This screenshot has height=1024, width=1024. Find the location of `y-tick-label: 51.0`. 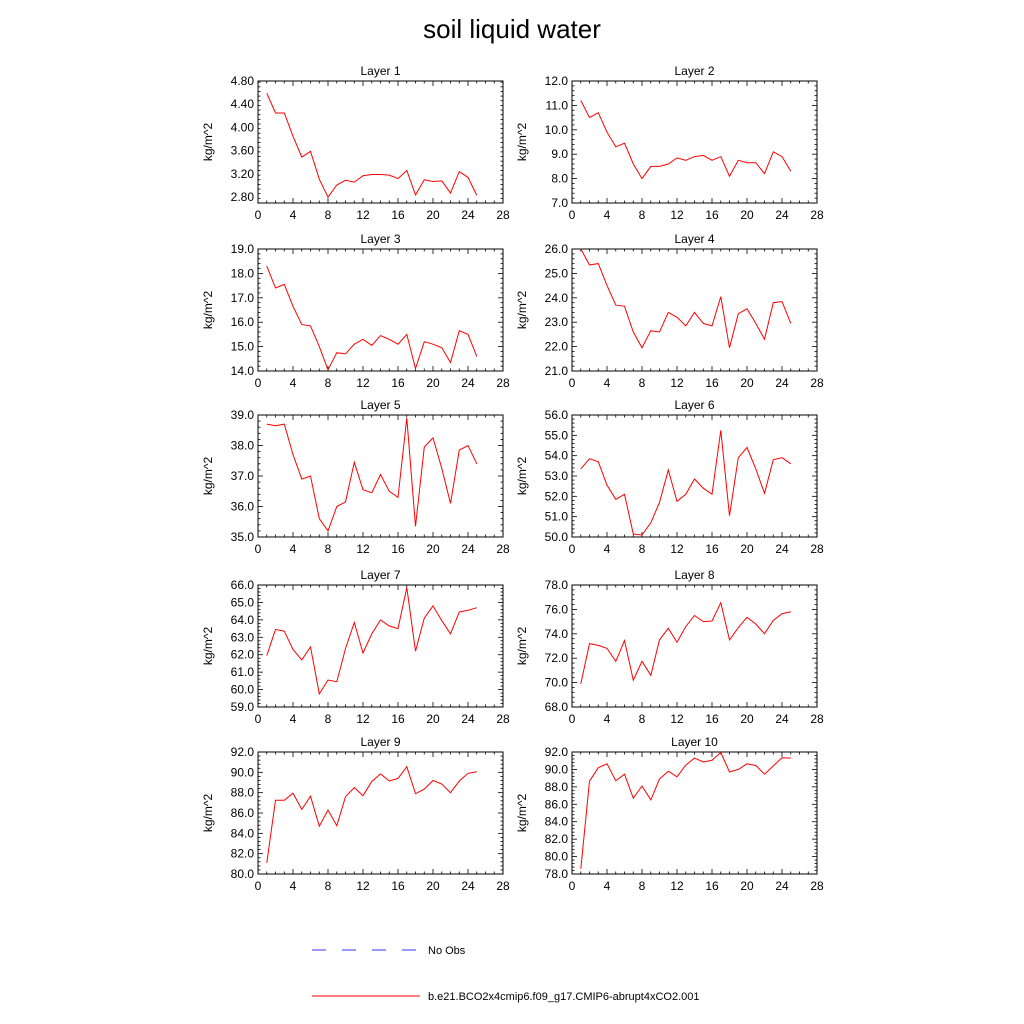

y-tick-label: 51.0 is located at coordinates (557, 517).